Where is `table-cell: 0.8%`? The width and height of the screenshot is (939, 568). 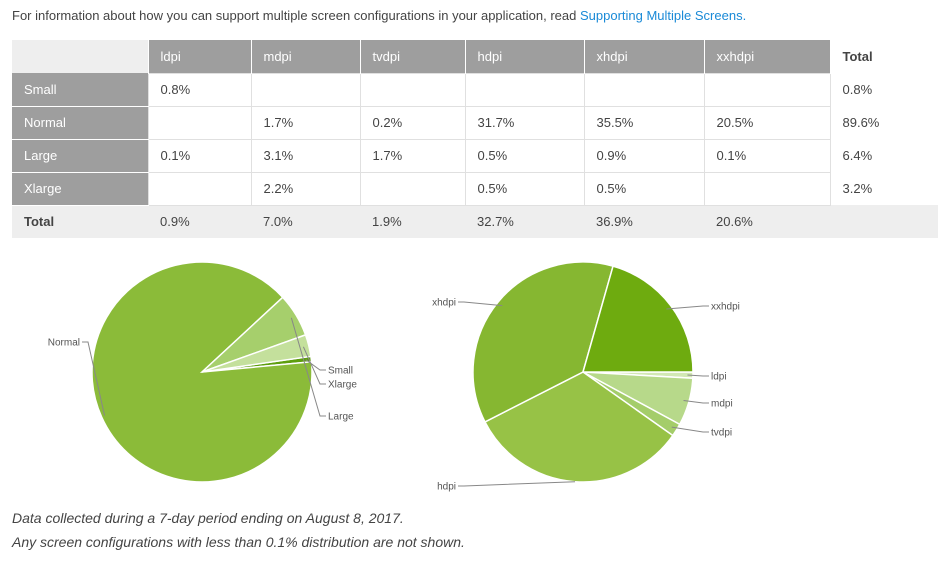
table-cell: 0.8% is located at coordinates (199, 89).